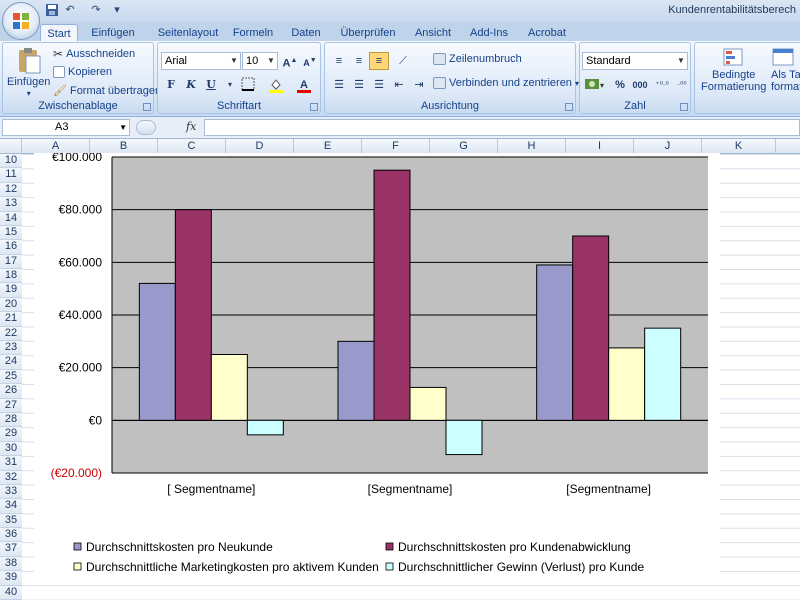 This screenshot has width=800, height=600. Describe the element at coordinates (11, 233) in the screenshot. I see `row-header: 15` at that location.